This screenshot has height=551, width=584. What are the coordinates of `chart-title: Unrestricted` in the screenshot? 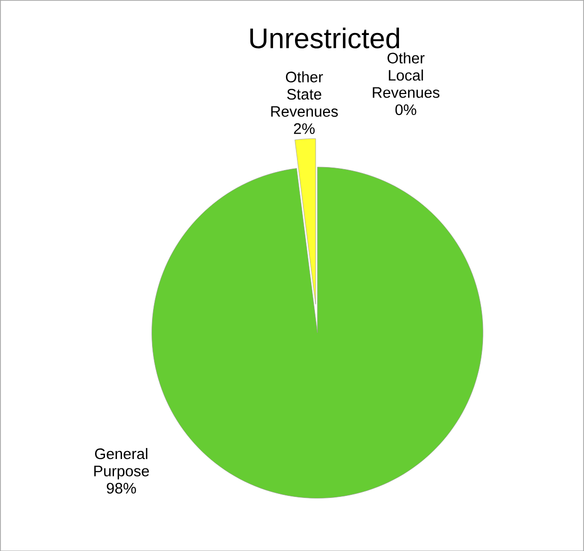 It's located at (325, 37).